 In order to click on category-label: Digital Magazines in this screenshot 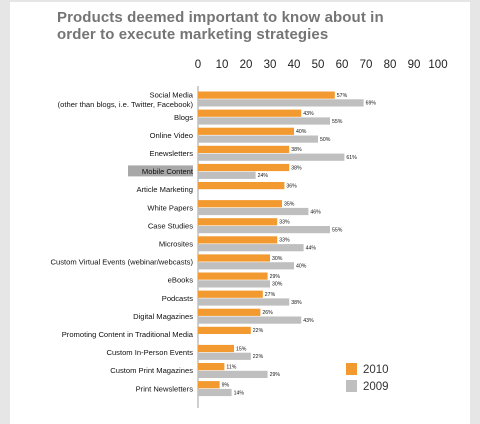, I will do `click(163, 316)`.